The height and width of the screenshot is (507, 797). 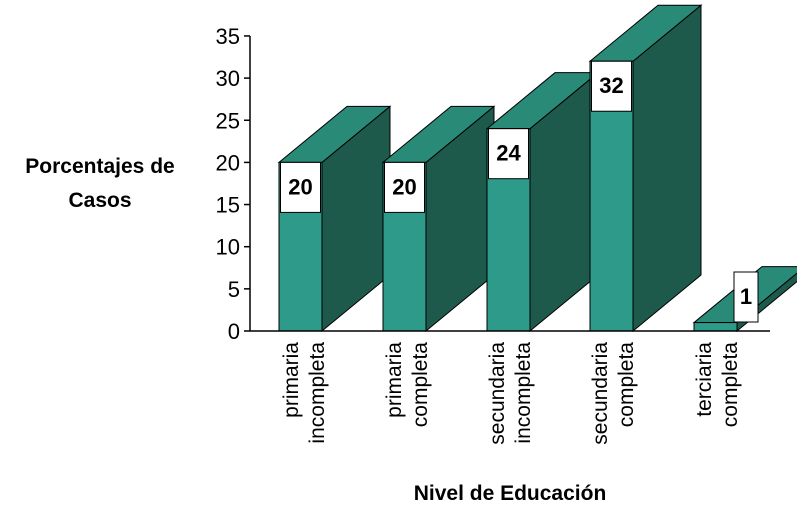 What do you see at coordinates (99, 200) in the screenshot?
I see `y-axis-title-line-2: Casos` at bounding box center [99, 200].